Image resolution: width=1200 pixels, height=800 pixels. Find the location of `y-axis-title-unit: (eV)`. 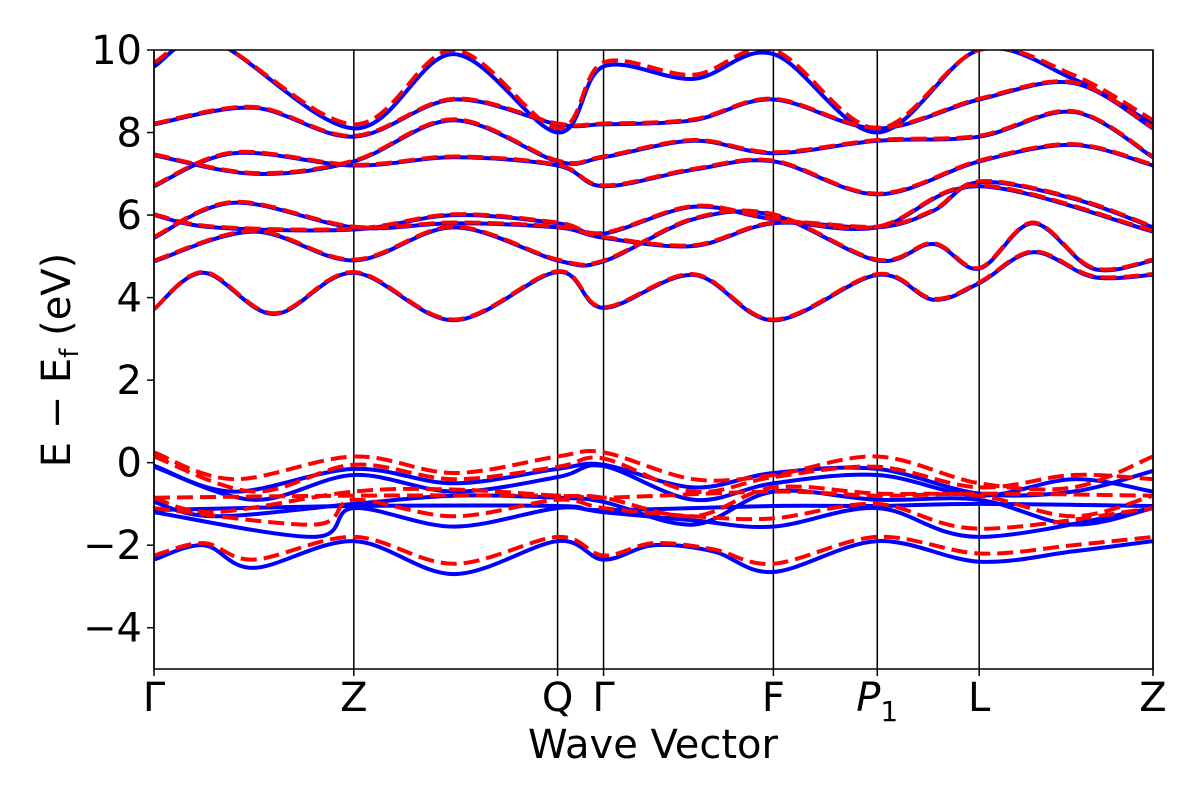

y-axis-title-unit: (eV) is located at coordinates (57, 301).